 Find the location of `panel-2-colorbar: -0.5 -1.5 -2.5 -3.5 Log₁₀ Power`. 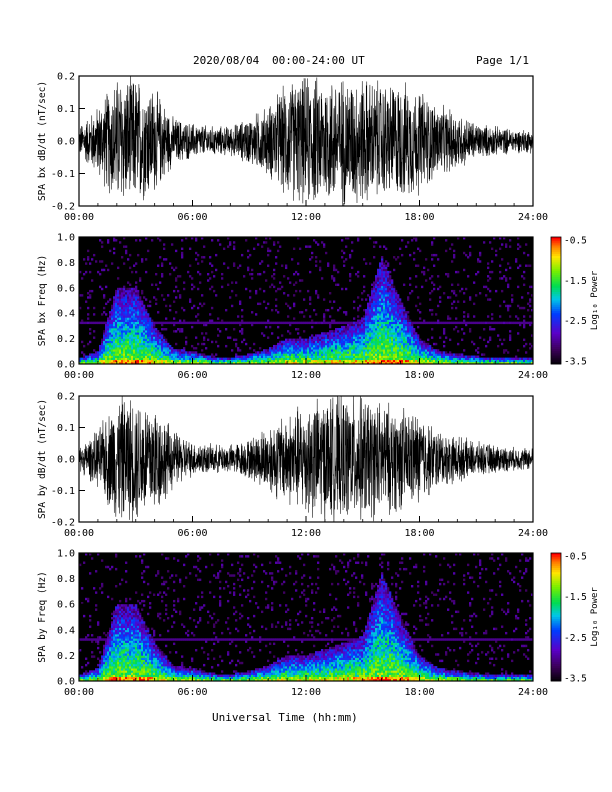

panel-2-colorbar: -0.5 -1.5 -2.5 -3.5 Log₁₀ Power is located at coordinates (575, 302).